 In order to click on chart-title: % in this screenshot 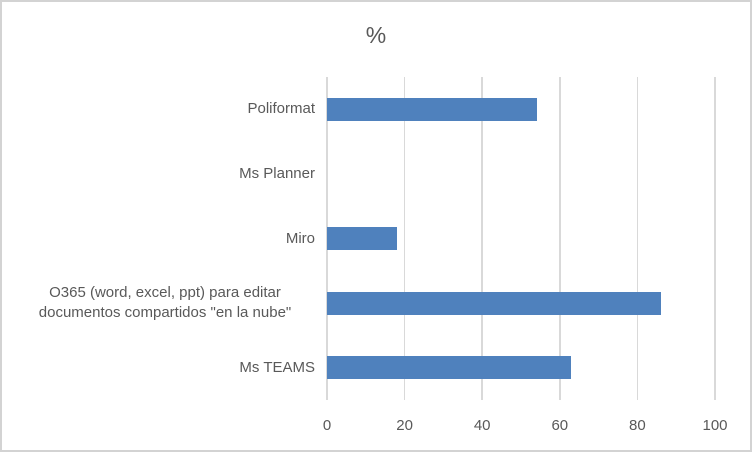, I will do `click(376, 35)`.